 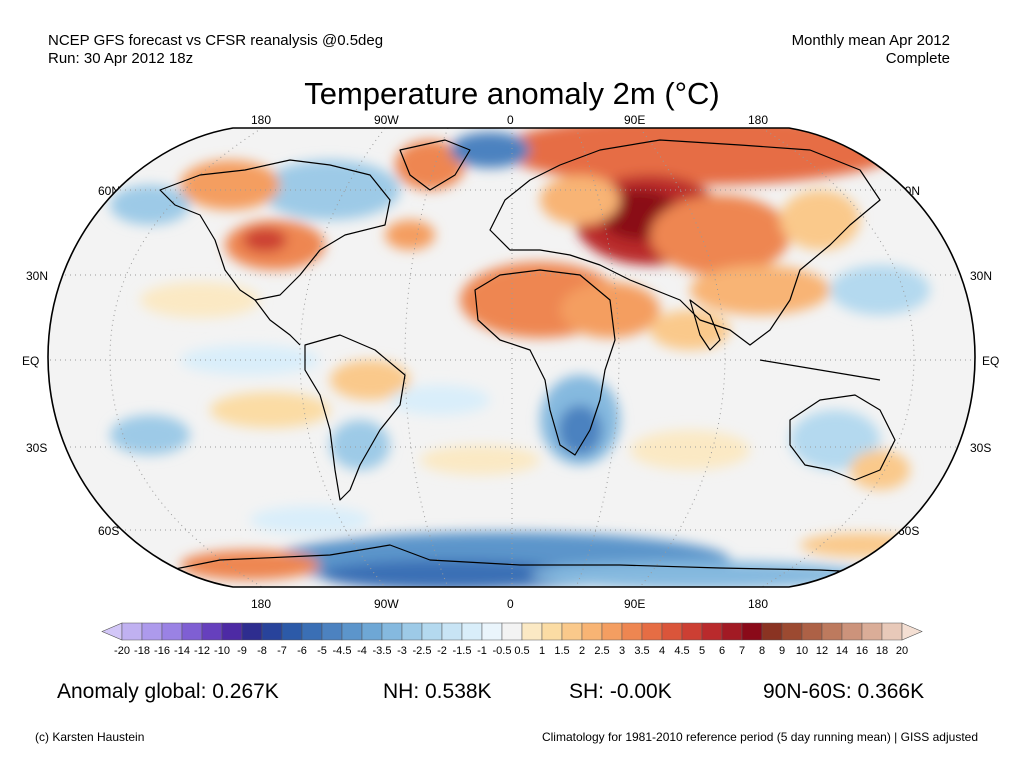 I want to click on lon-label-0-top: 0, so click(x=510, y=120).